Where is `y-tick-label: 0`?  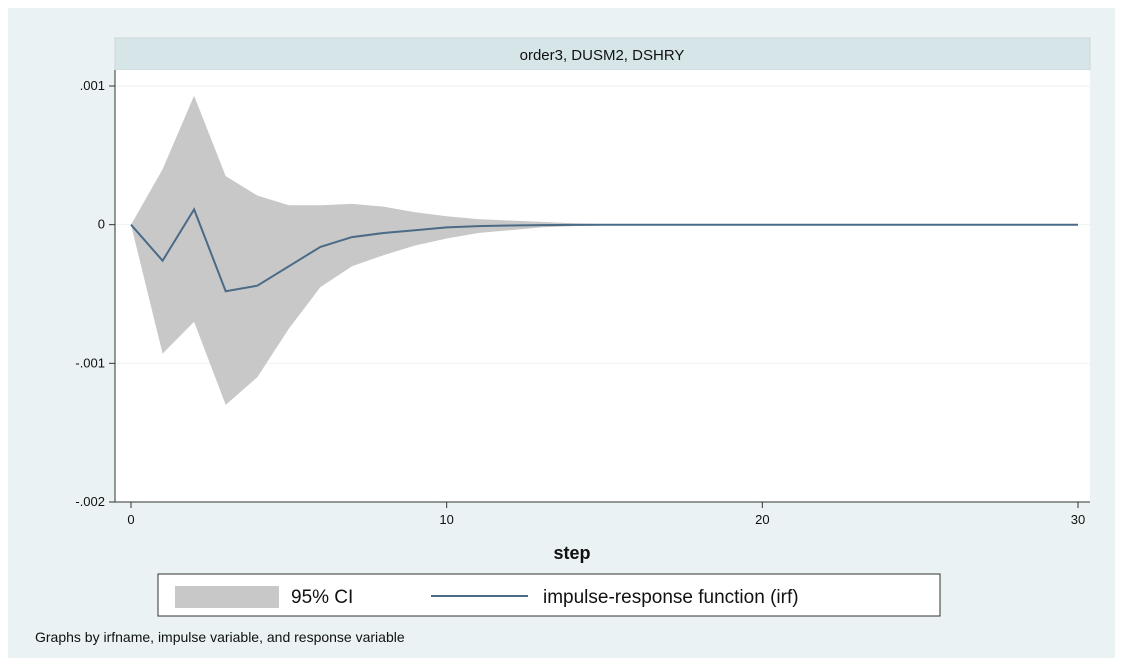
y-tick-label: 0 is located at coordinates (101, 224).